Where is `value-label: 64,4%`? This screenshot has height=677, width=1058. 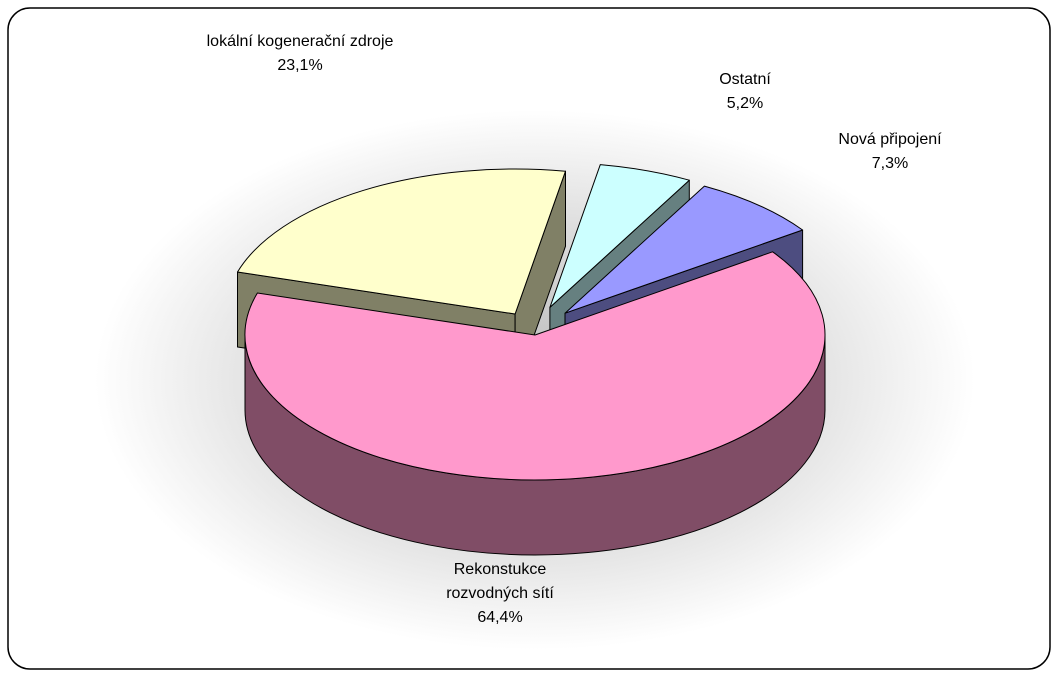 value-label: 64,4% is located at coordinates (500, 617).